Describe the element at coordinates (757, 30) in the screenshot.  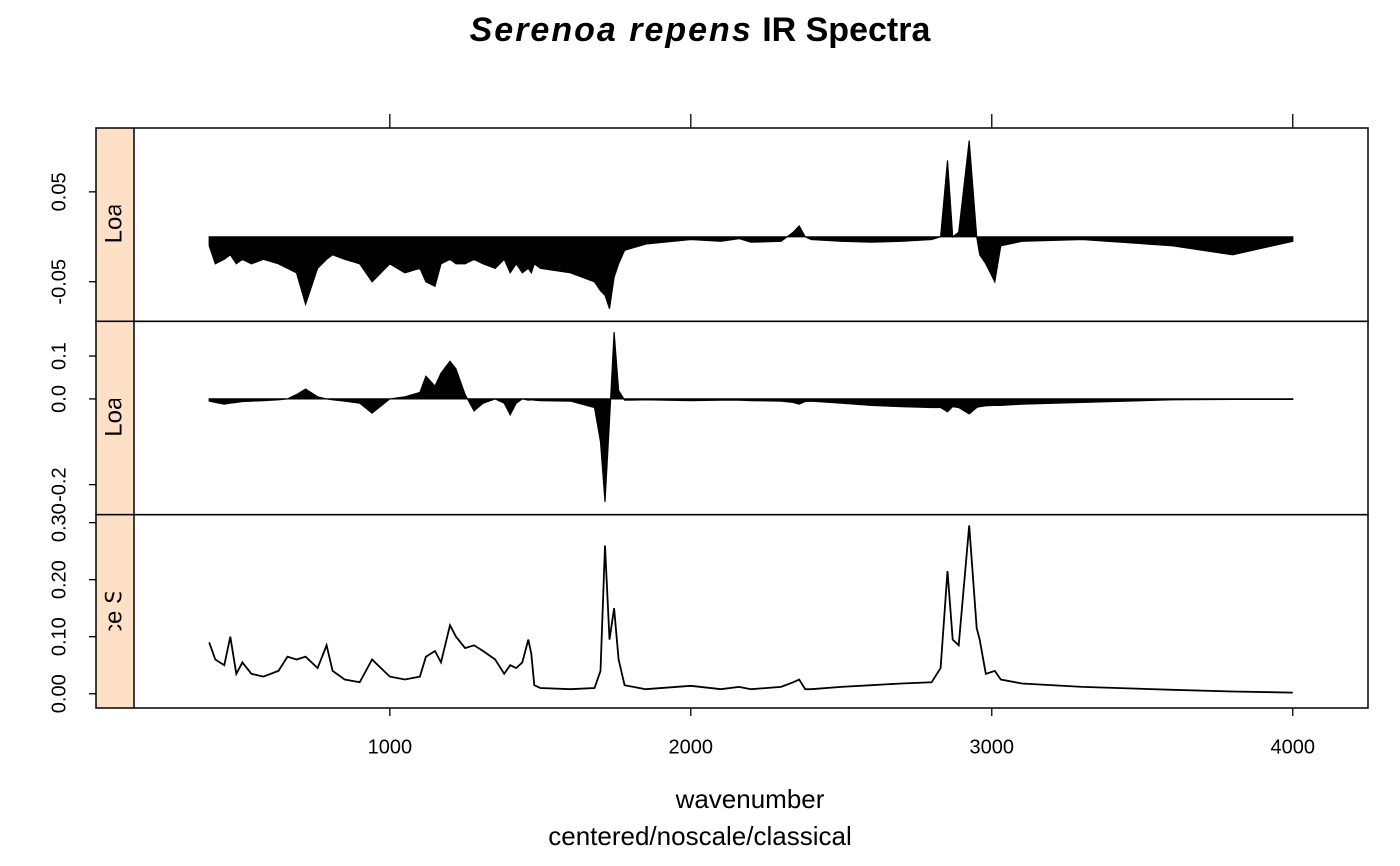
I see `title-space` at that location.